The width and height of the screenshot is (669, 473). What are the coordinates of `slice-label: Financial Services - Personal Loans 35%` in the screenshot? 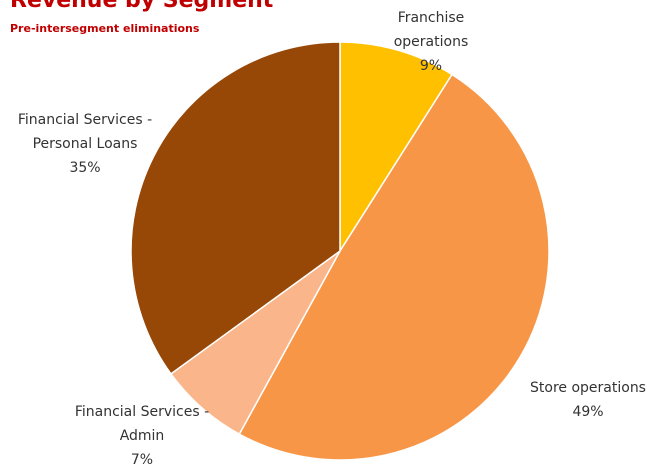 It's located at (85, 144).